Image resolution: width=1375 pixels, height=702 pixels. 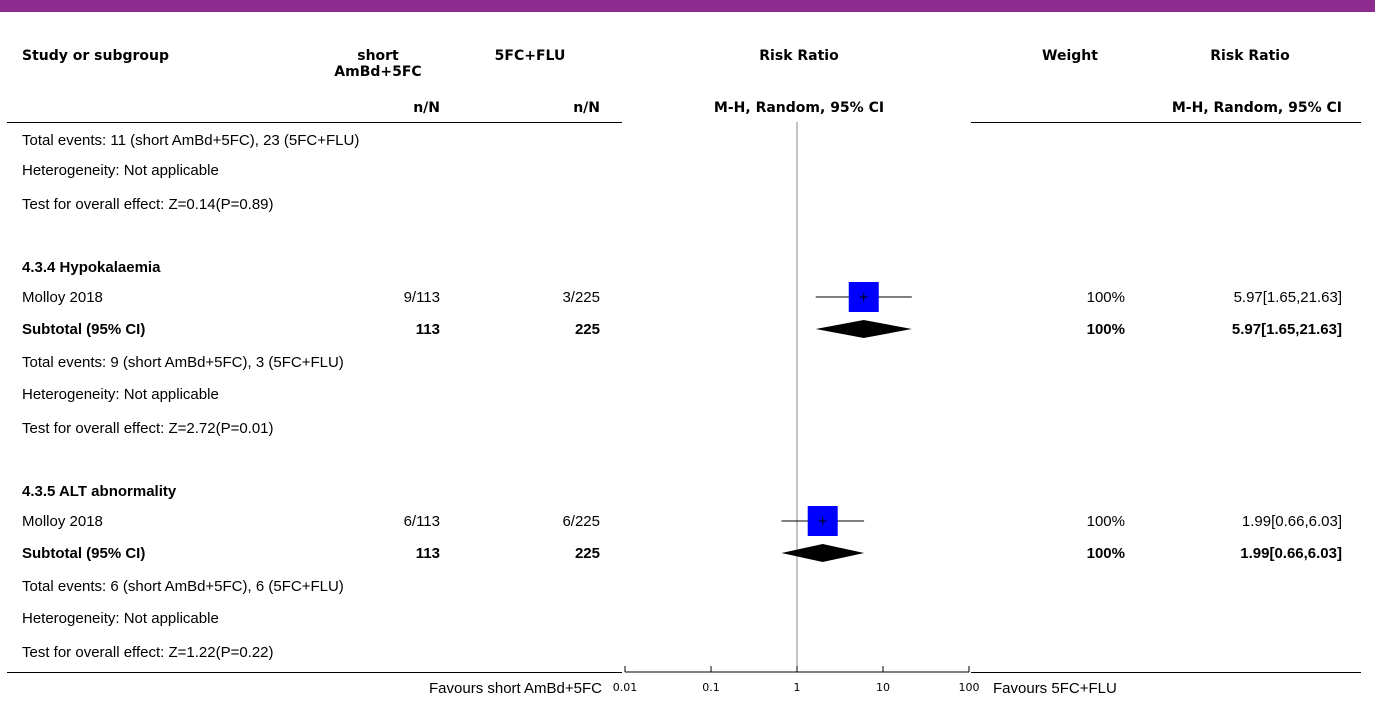 I want to click on study-group1-value: 9/113, so click(x=421, y=297).